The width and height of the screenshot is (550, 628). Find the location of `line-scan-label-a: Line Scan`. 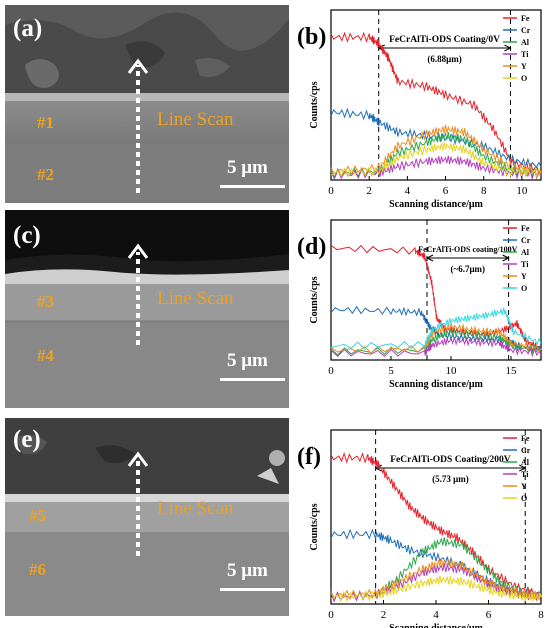

line-scan-label-a: Line Scan is located at coordinates (195, 119).